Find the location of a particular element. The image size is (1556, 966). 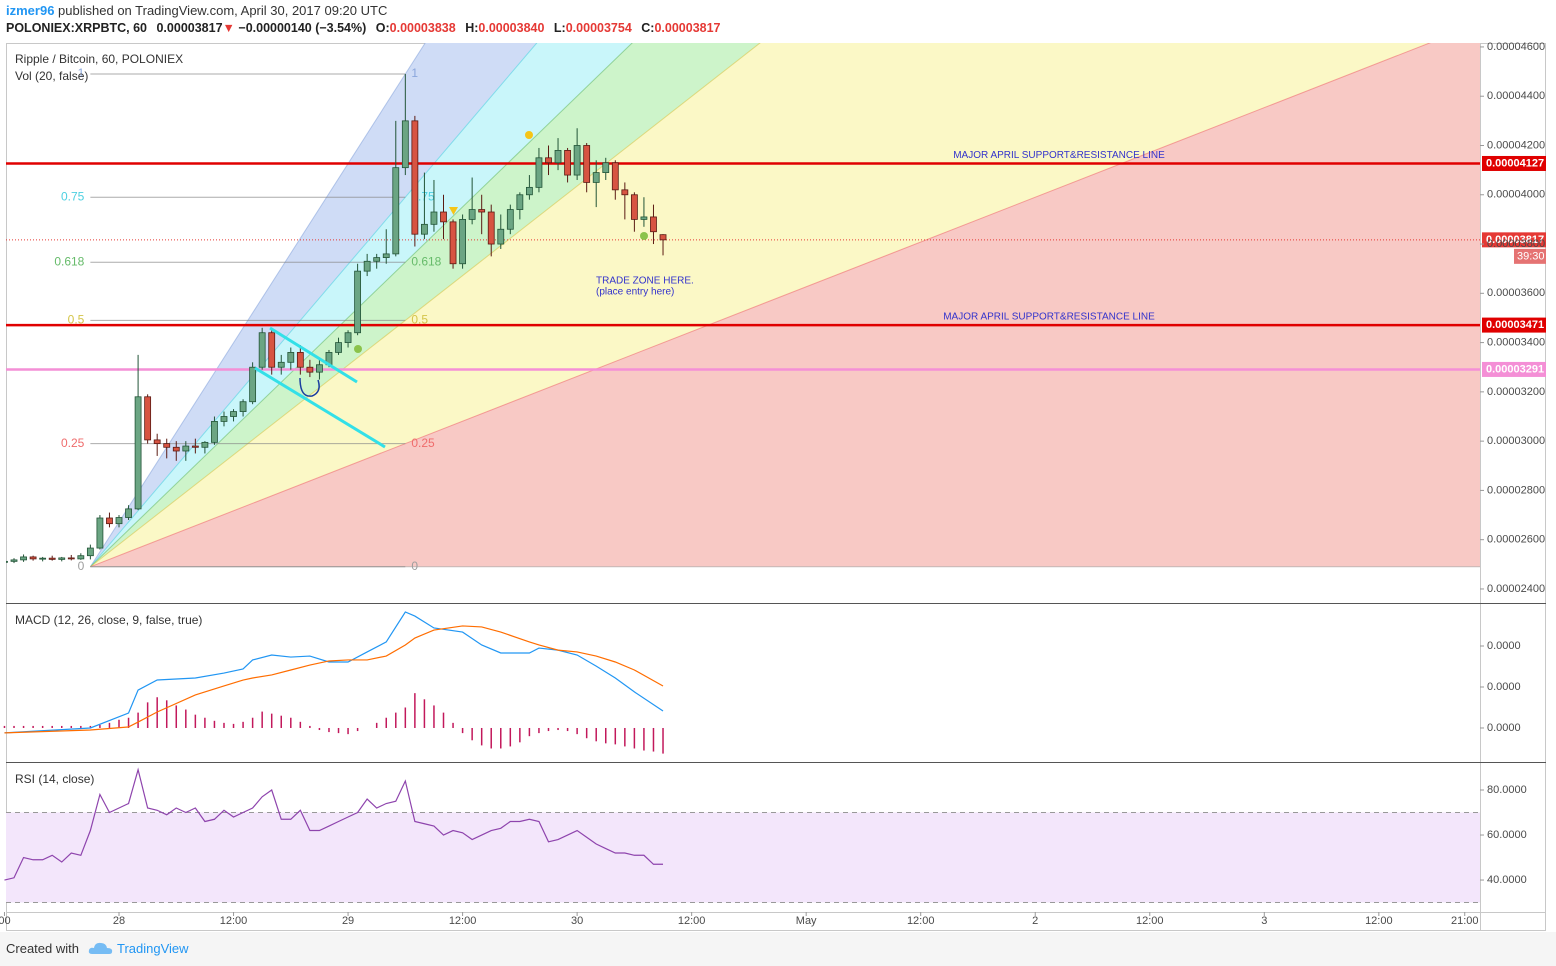

countdown-tag is located at coordinates (1530, 256).